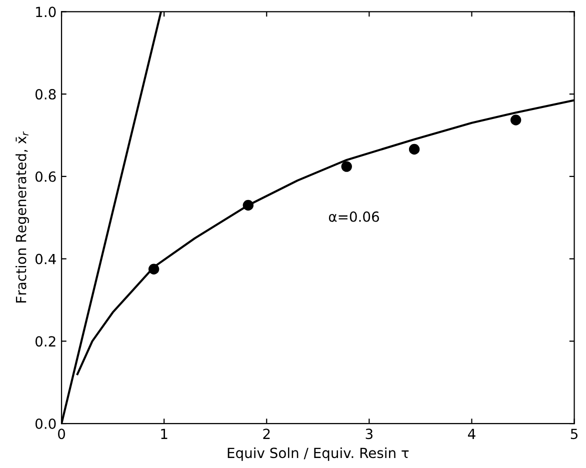  What do you see at coordinates (318, 454) in the screenshot?
I see `x-axis-title: Equiv Soln / Equiv. Resin τ` at bounding box center [318, 454].